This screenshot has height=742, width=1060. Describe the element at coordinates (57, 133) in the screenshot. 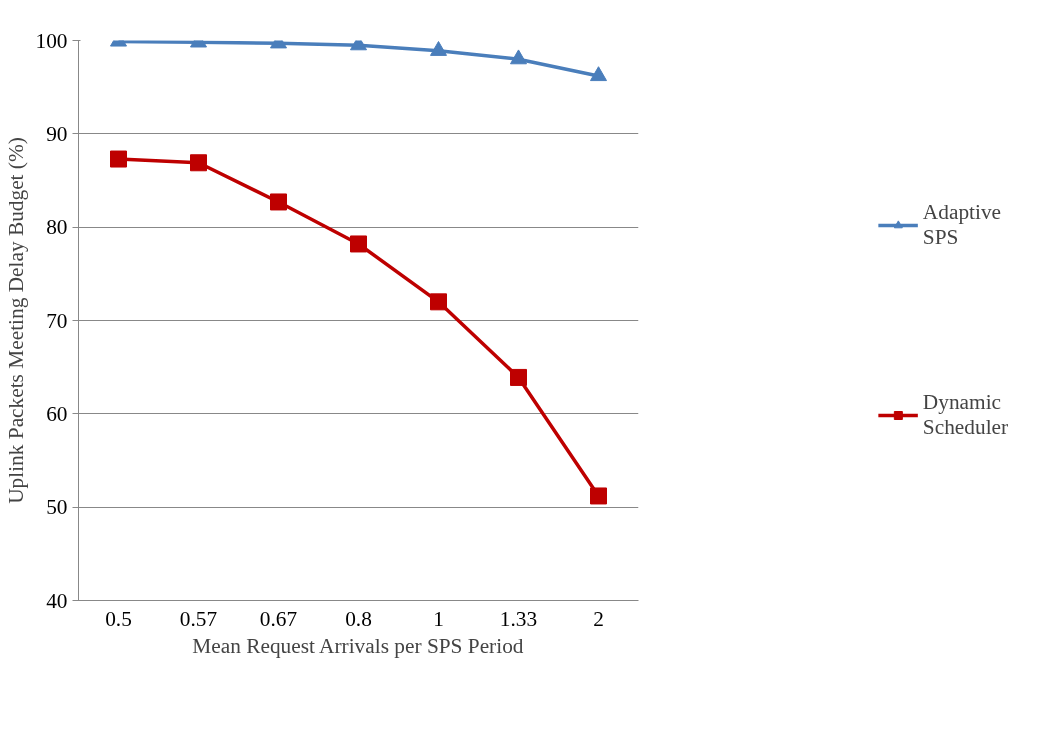

I see `y-tick-label: 90` at that location.